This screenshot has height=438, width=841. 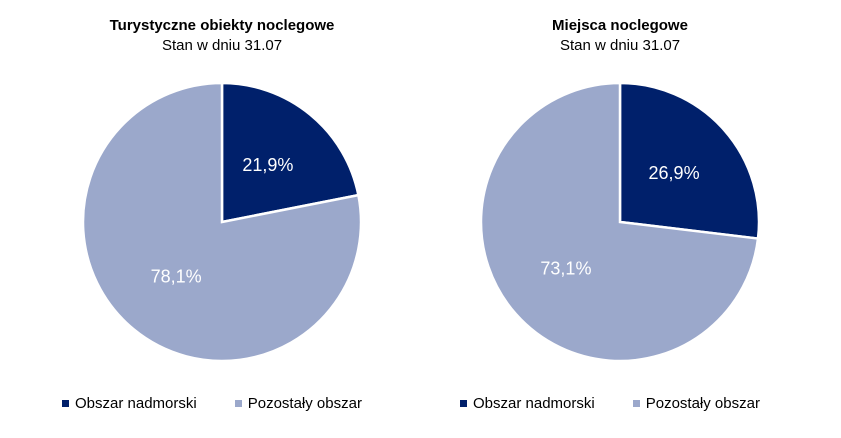 What do you see at coordinates (620, 25) in the screenshot?
I see `chart-title: Miejsca noclegowe` at bounding box center [620, 25].